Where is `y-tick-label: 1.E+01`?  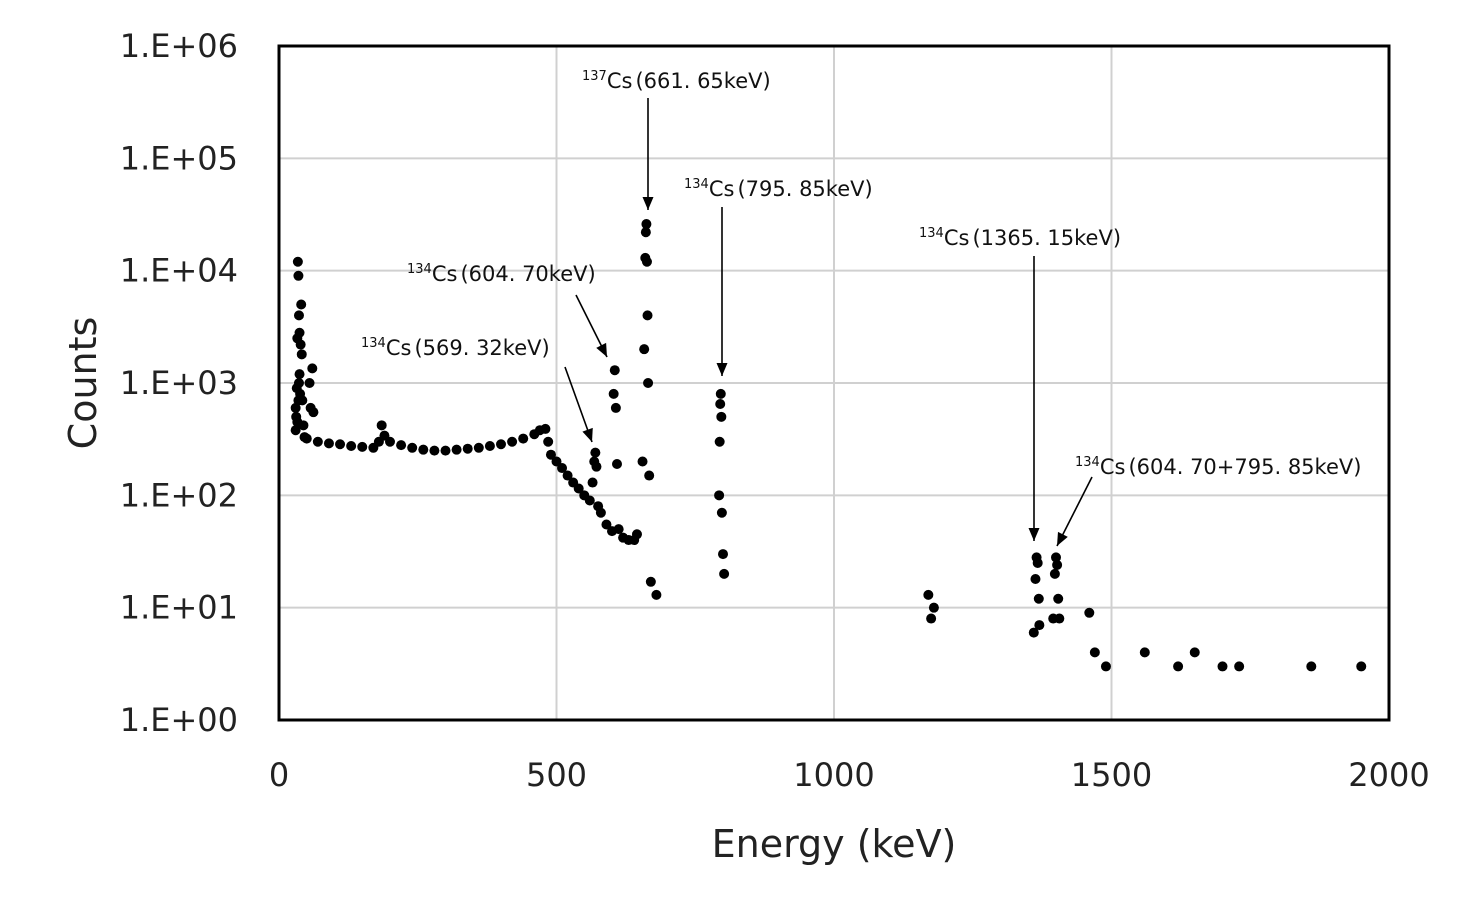 y-tick-label: 1.E+01 is located at coordinates (179, 608).